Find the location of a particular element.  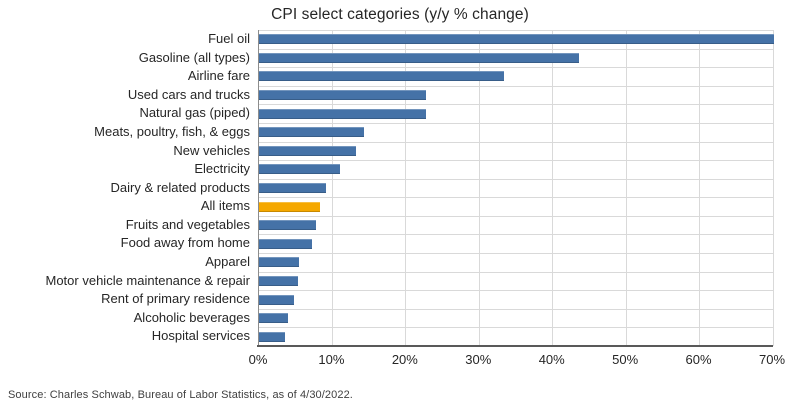

x-tick-label: 40% is located at coordinates (551, 359).